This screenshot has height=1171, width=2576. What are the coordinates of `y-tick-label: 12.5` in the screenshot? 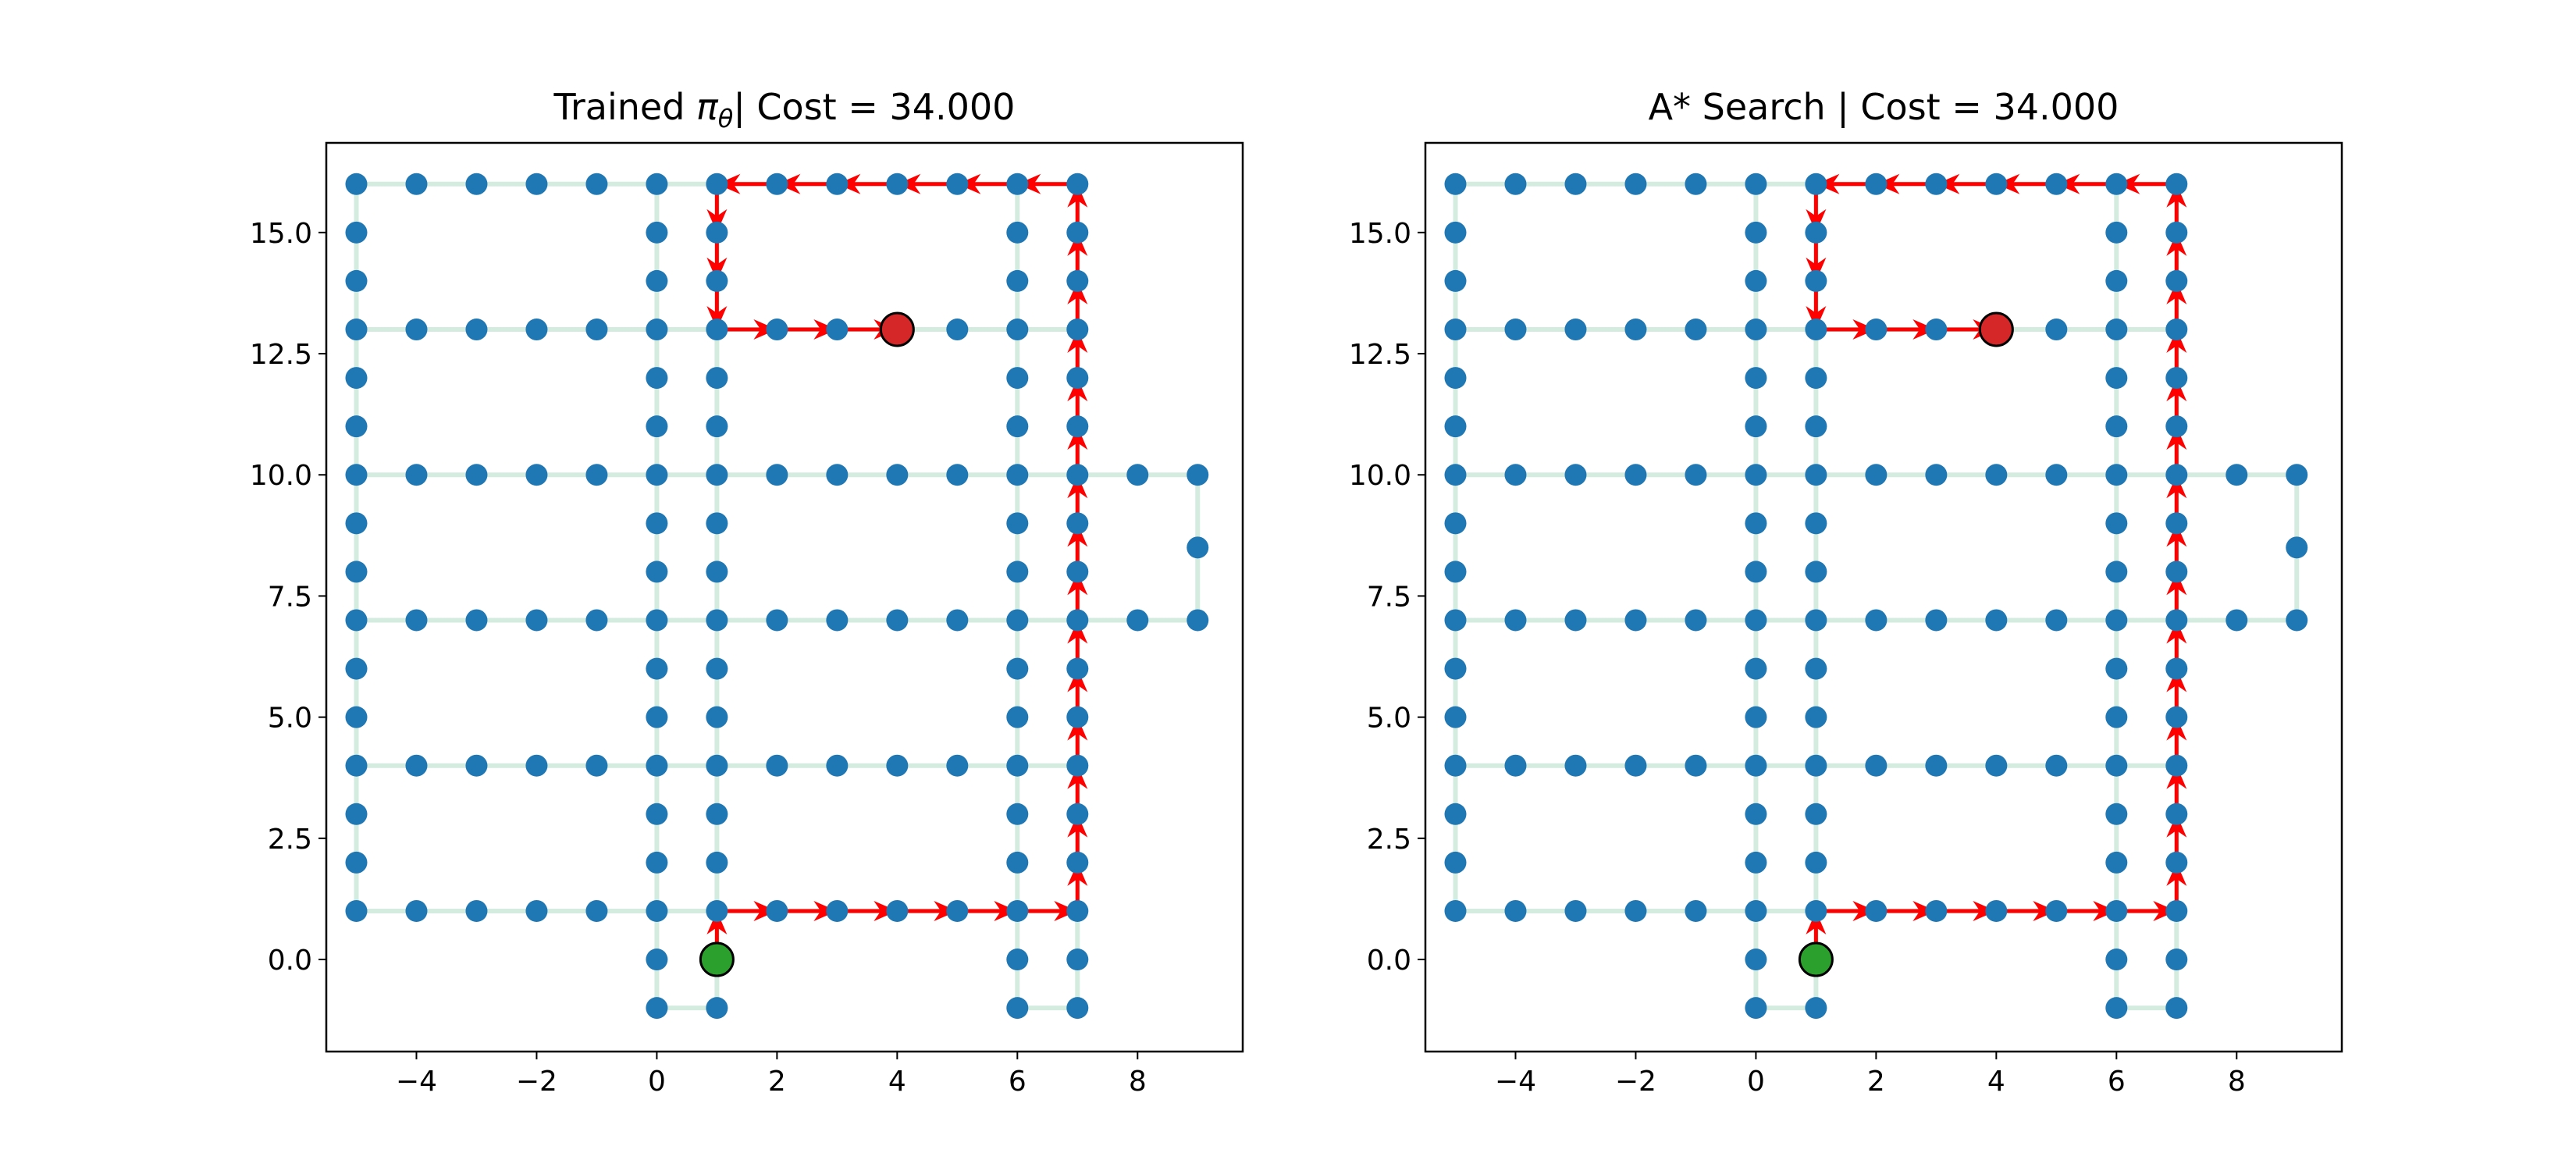 It's located at (281, 355).